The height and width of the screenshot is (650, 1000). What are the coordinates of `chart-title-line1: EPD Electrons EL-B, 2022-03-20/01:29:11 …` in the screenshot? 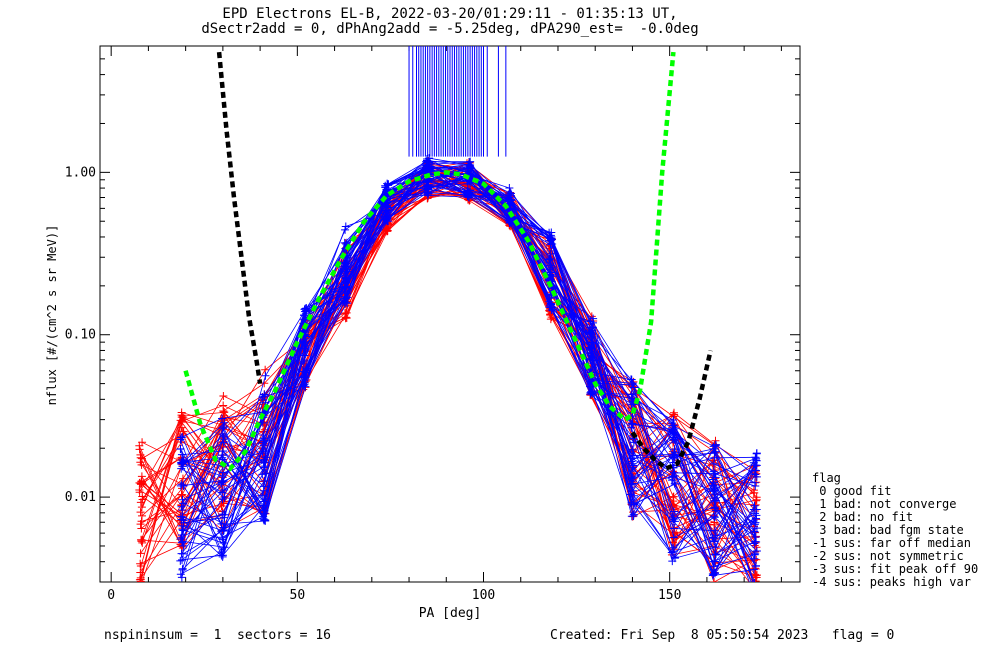 It's located at (450, 14).